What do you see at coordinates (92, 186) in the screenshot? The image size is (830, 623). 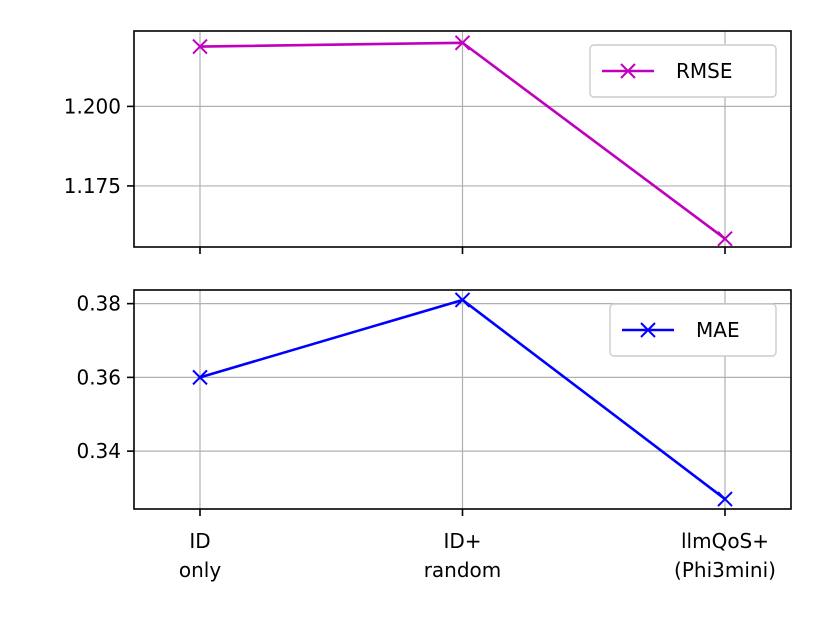 I see `y-tick-label: 1.175` at bounding box center [92, 186].